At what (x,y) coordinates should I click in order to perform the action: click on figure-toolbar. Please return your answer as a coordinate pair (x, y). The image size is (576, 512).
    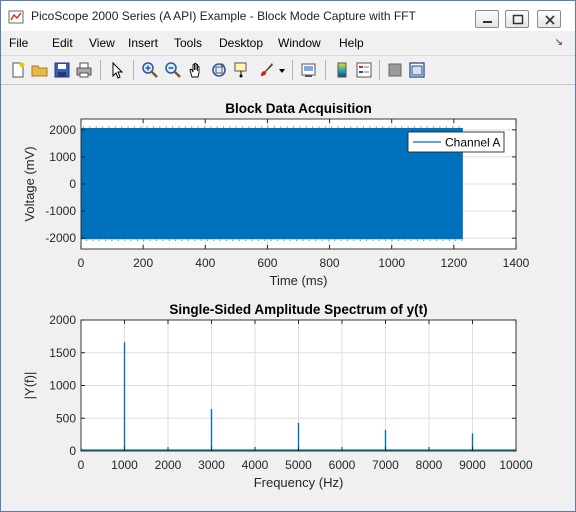
    Looking at the image, I should click on (288, 70).